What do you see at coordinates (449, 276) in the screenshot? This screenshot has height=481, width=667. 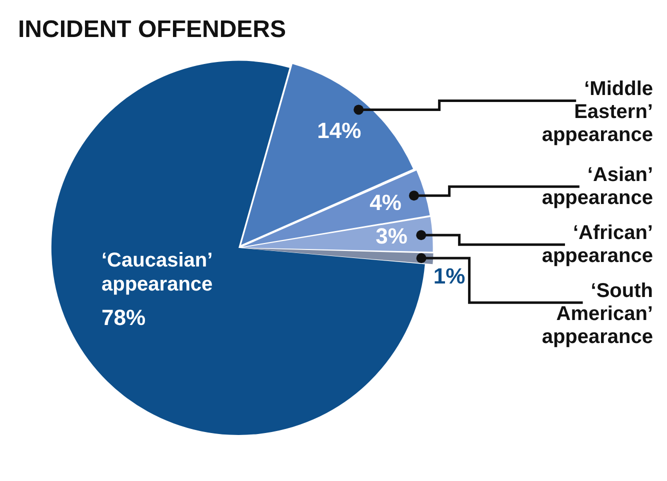 I see `data-label: 1%` at bounding box center [449, 276].